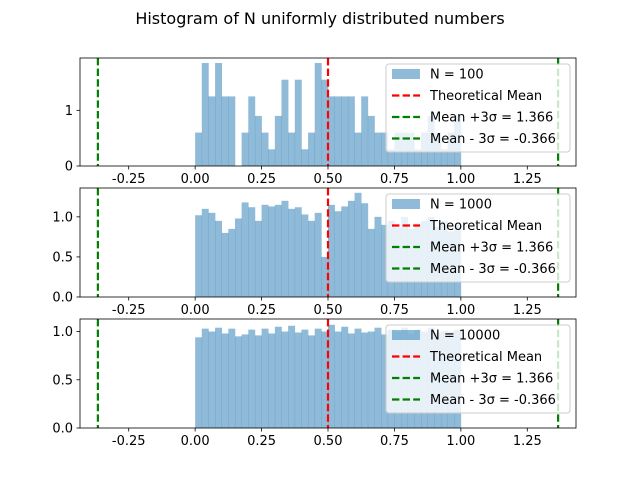  What do you see at coordinates (62, 429) in the screenshot?
I see `y-tick-label: 0.0` at bounding box center [62, 429].